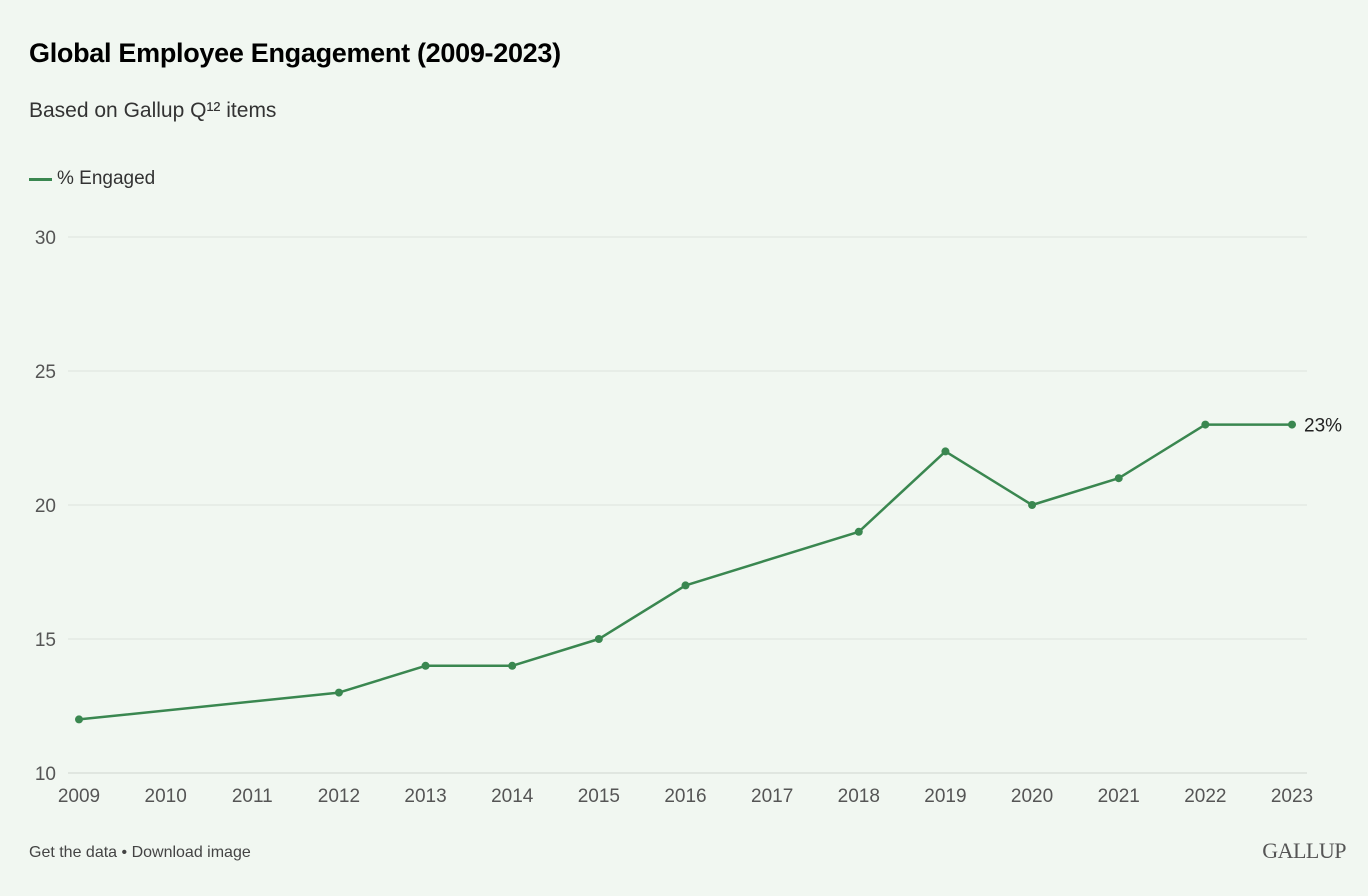 The height and width of the screenshot is (896, 1368). Describe the element at coordinates (859, 796) in the screenshot. I see `x-tick-label: 2018` at that location.